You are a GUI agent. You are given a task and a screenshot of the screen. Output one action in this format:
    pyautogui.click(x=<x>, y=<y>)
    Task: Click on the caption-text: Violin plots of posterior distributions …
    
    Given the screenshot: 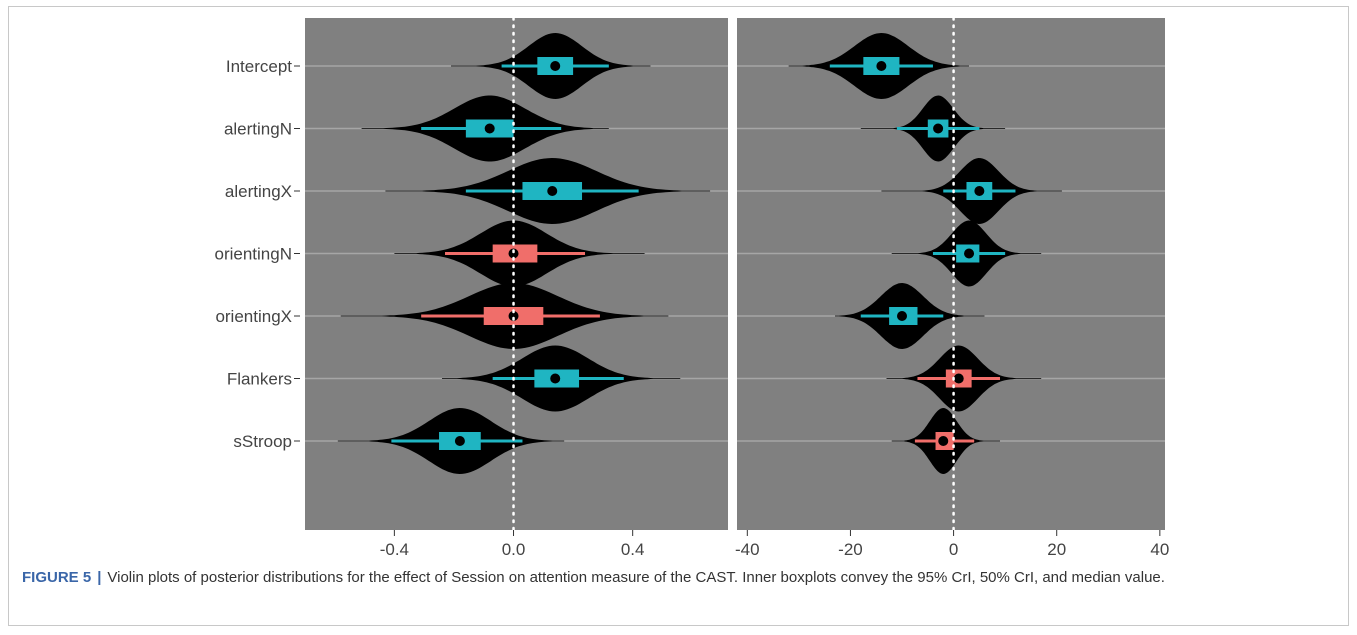 What is the action you would take?
    pyautogui.click(x=636, y=577)
    